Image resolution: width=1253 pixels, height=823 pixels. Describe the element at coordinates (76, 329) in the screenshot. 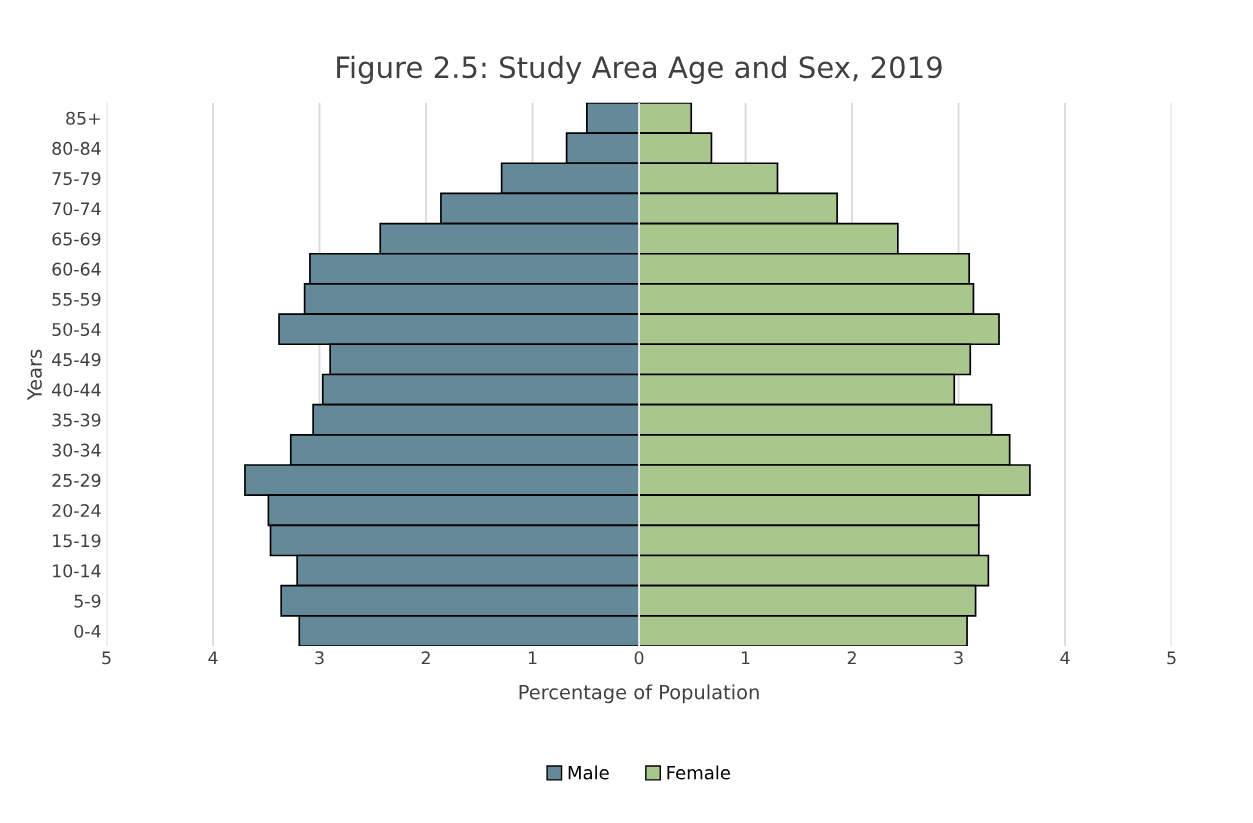

I see `y-tick-label: 50-54` at that location.